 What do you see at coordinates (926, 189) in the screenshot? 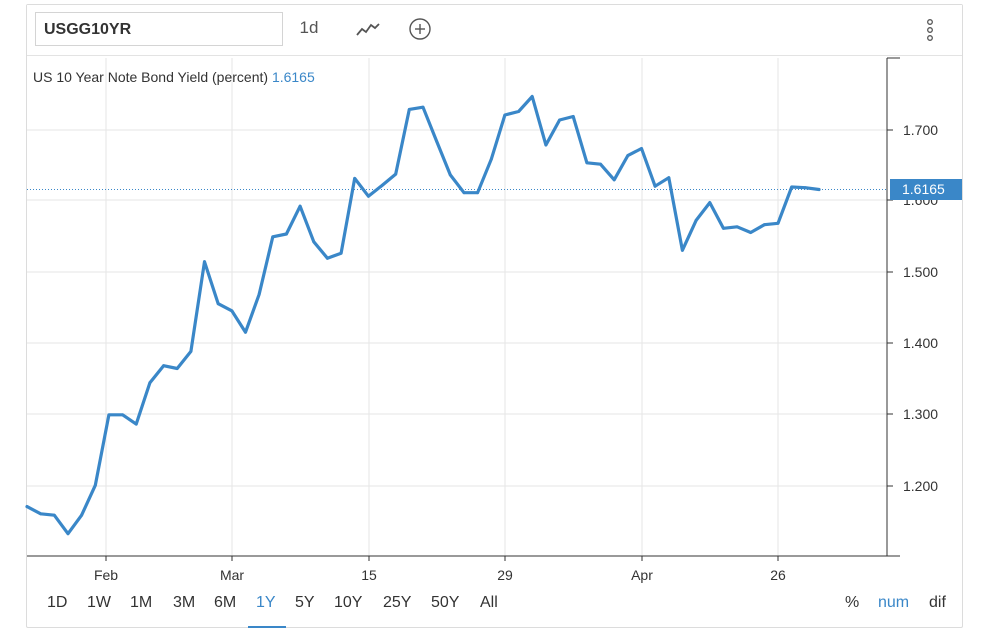
I see `last-value-tag: 1.6165` at bounding box center [926, 189].